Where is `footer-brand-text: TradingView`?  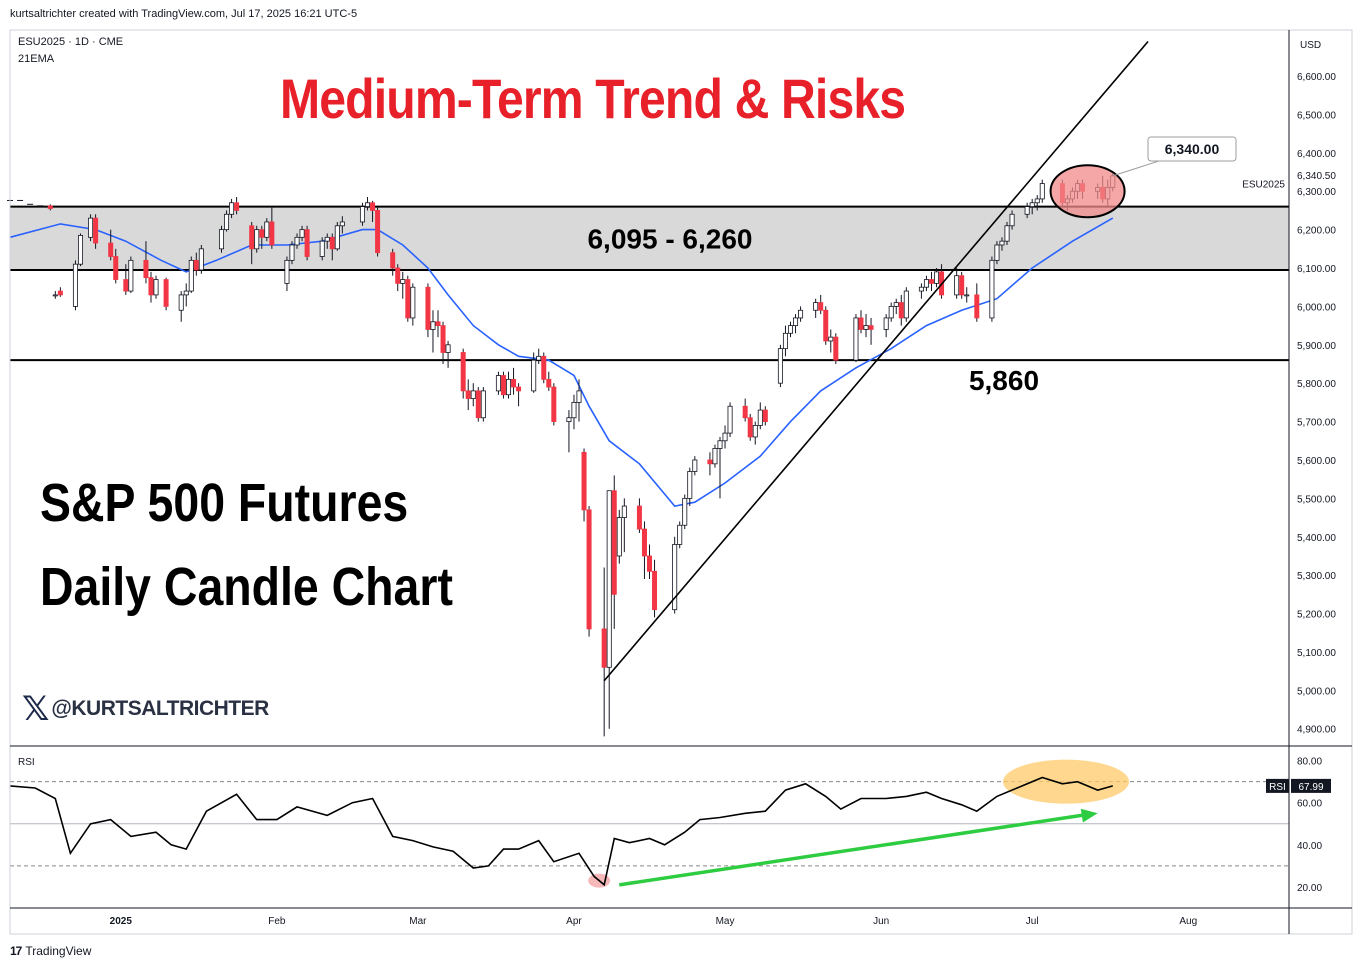
footer-brand-text: TradingView is located at coordinates (58, 951).